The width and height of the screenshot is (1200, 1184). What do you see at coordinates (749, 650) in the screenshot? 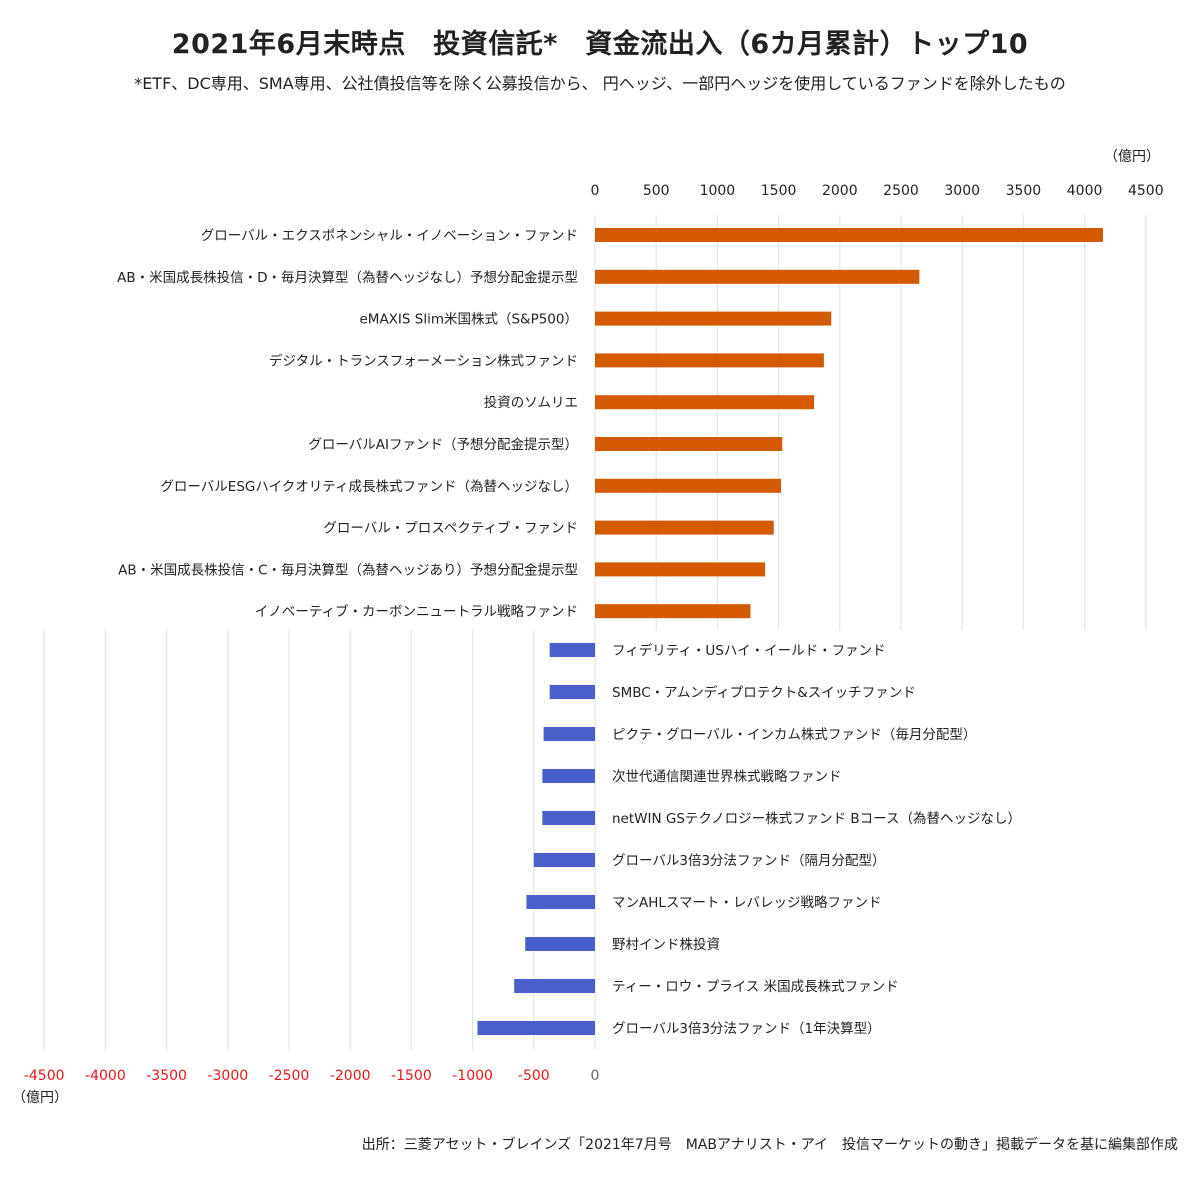
I see `outflow-fund-label: フィデリティ・USハイ・イールド・ファンド` at bounding box center [749, 650].